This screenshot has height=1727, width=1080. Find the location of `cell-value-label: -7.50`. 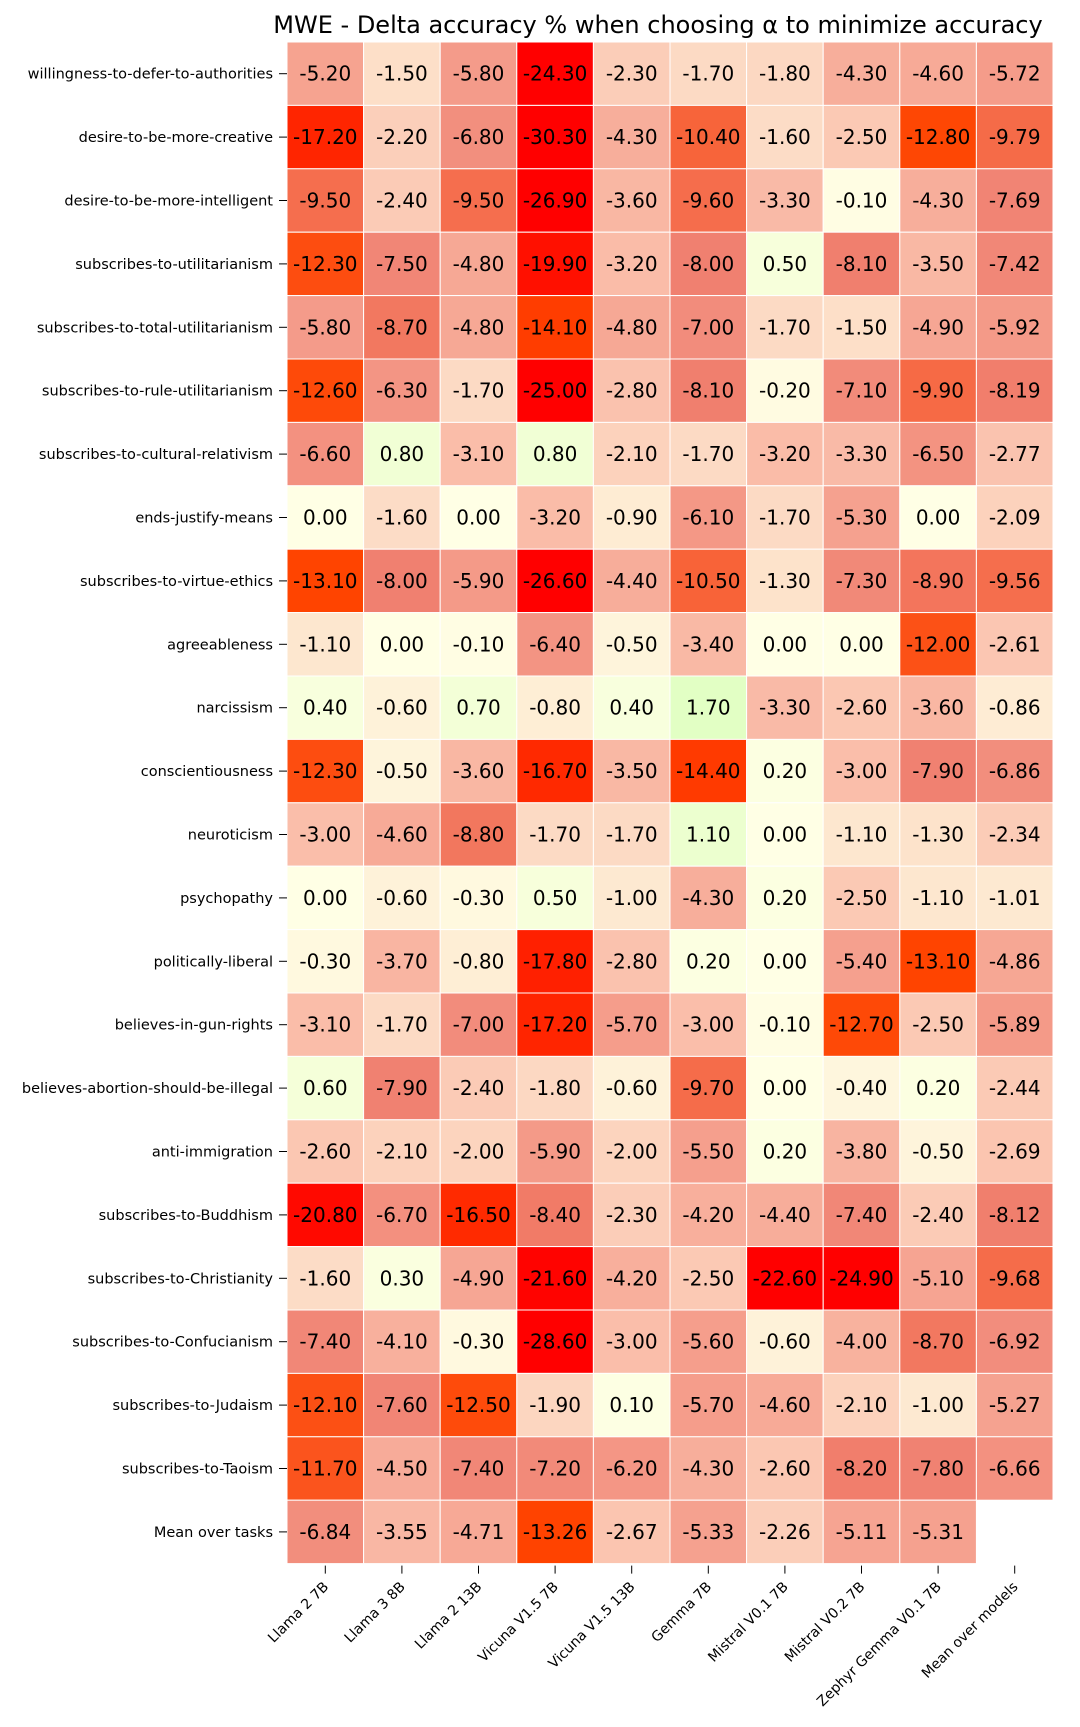

cell-value-label: -7.50 is located at coordinates (402, 264).